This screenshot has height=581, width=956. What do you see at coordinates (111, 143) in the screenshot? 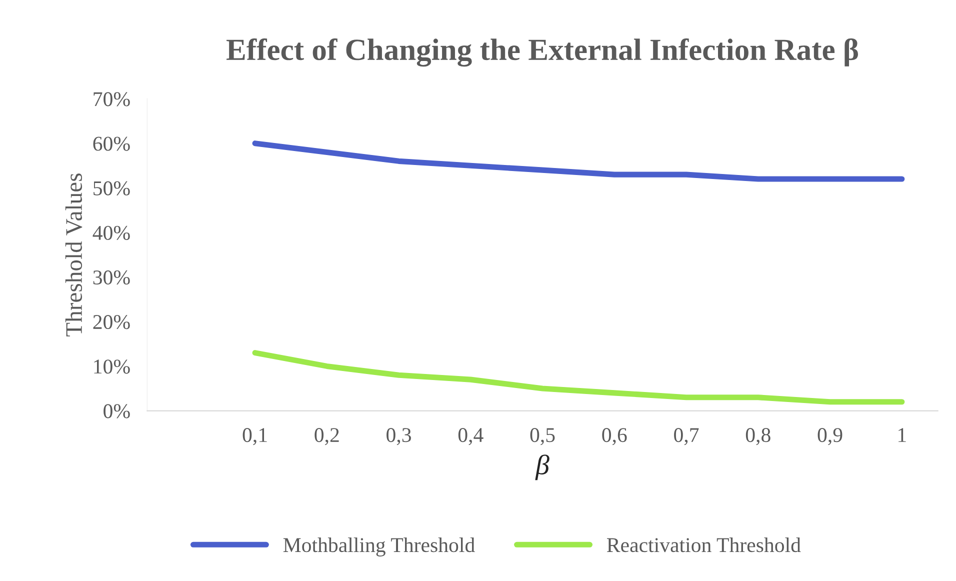
I see `y-tick-label: 60%` at bounding box center [111, 143].